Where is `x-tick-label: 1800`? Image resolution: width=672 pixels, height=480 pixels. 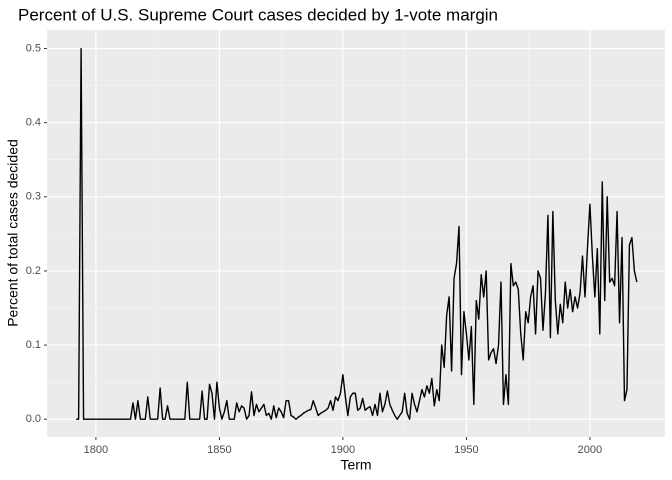 x-tick-label: 1800 is located at coordinates (96, 450).